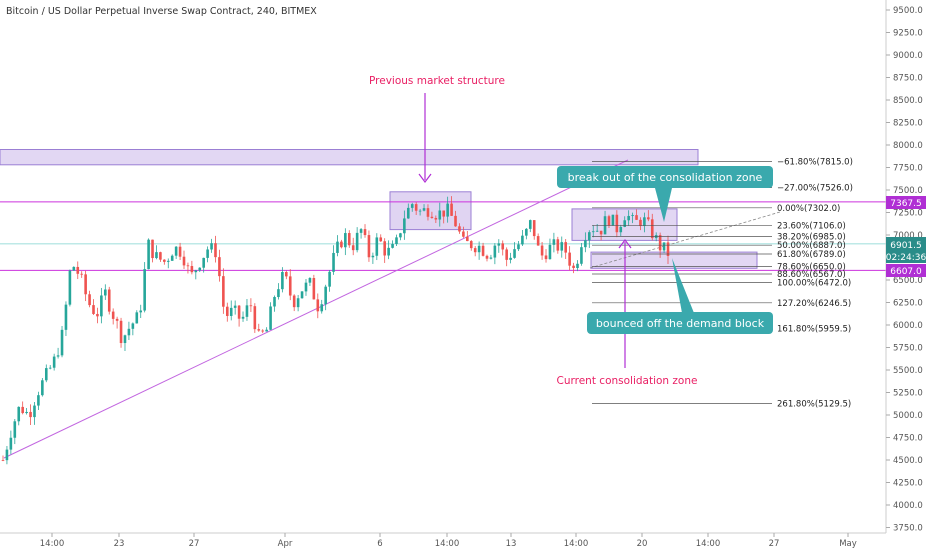 The height and width of the screenshot is (550, 932). What do you see at coordinates (811, 237) in the screenshot?
I see `fib-level-label: 38.20%(6985.0)` at bounding box center [811, 237].